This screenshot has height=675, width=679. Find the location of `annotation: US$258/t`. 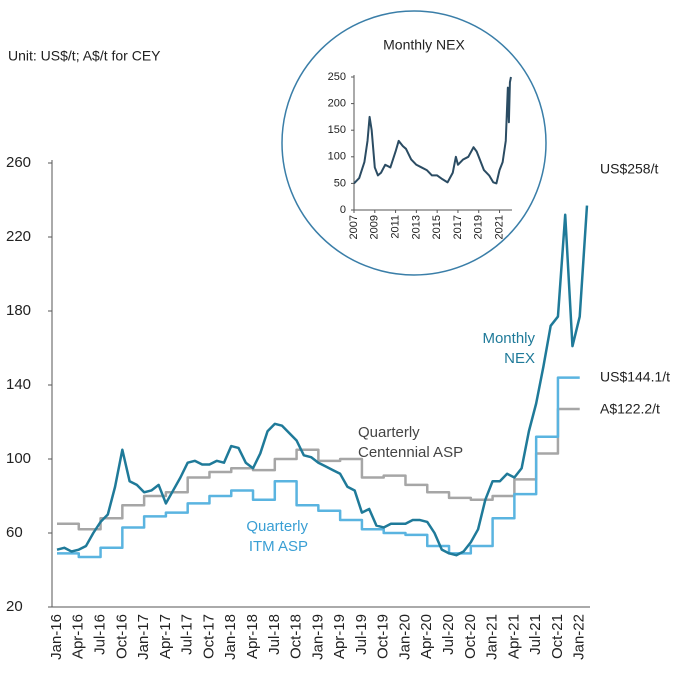

annotation: US$258/t is located at coordinates (629, 169).